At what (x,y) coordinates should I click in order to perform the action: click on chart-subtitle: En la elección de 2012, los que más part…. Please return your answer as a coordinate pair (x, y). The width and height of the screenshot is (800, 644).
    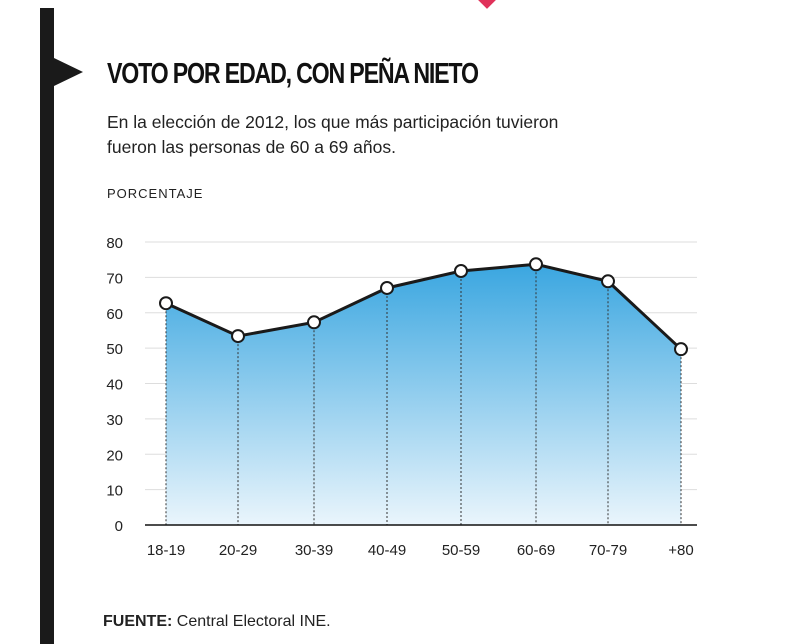
    Looking at the image, I should click on (333, 134).